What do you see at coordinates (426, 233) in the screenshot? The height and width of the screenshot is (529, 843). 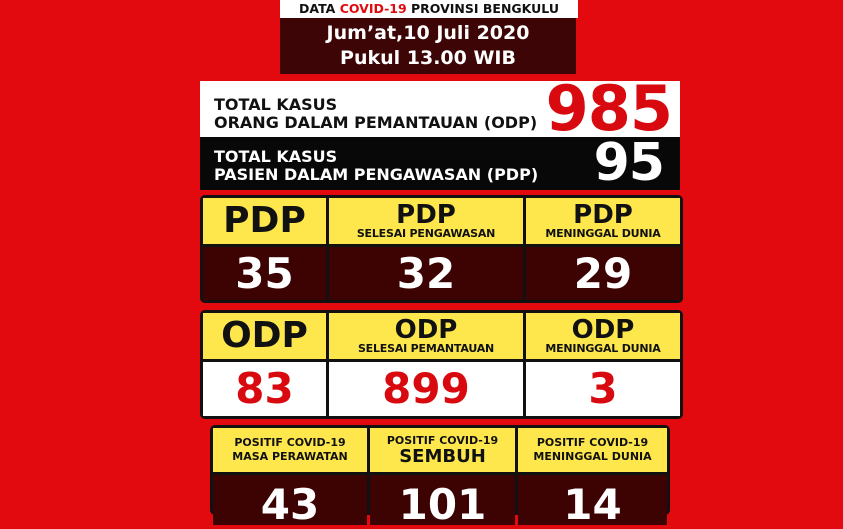 I see `header-subtitle: SELESAI PENGAWASAN` at bounding box center [426, 233].